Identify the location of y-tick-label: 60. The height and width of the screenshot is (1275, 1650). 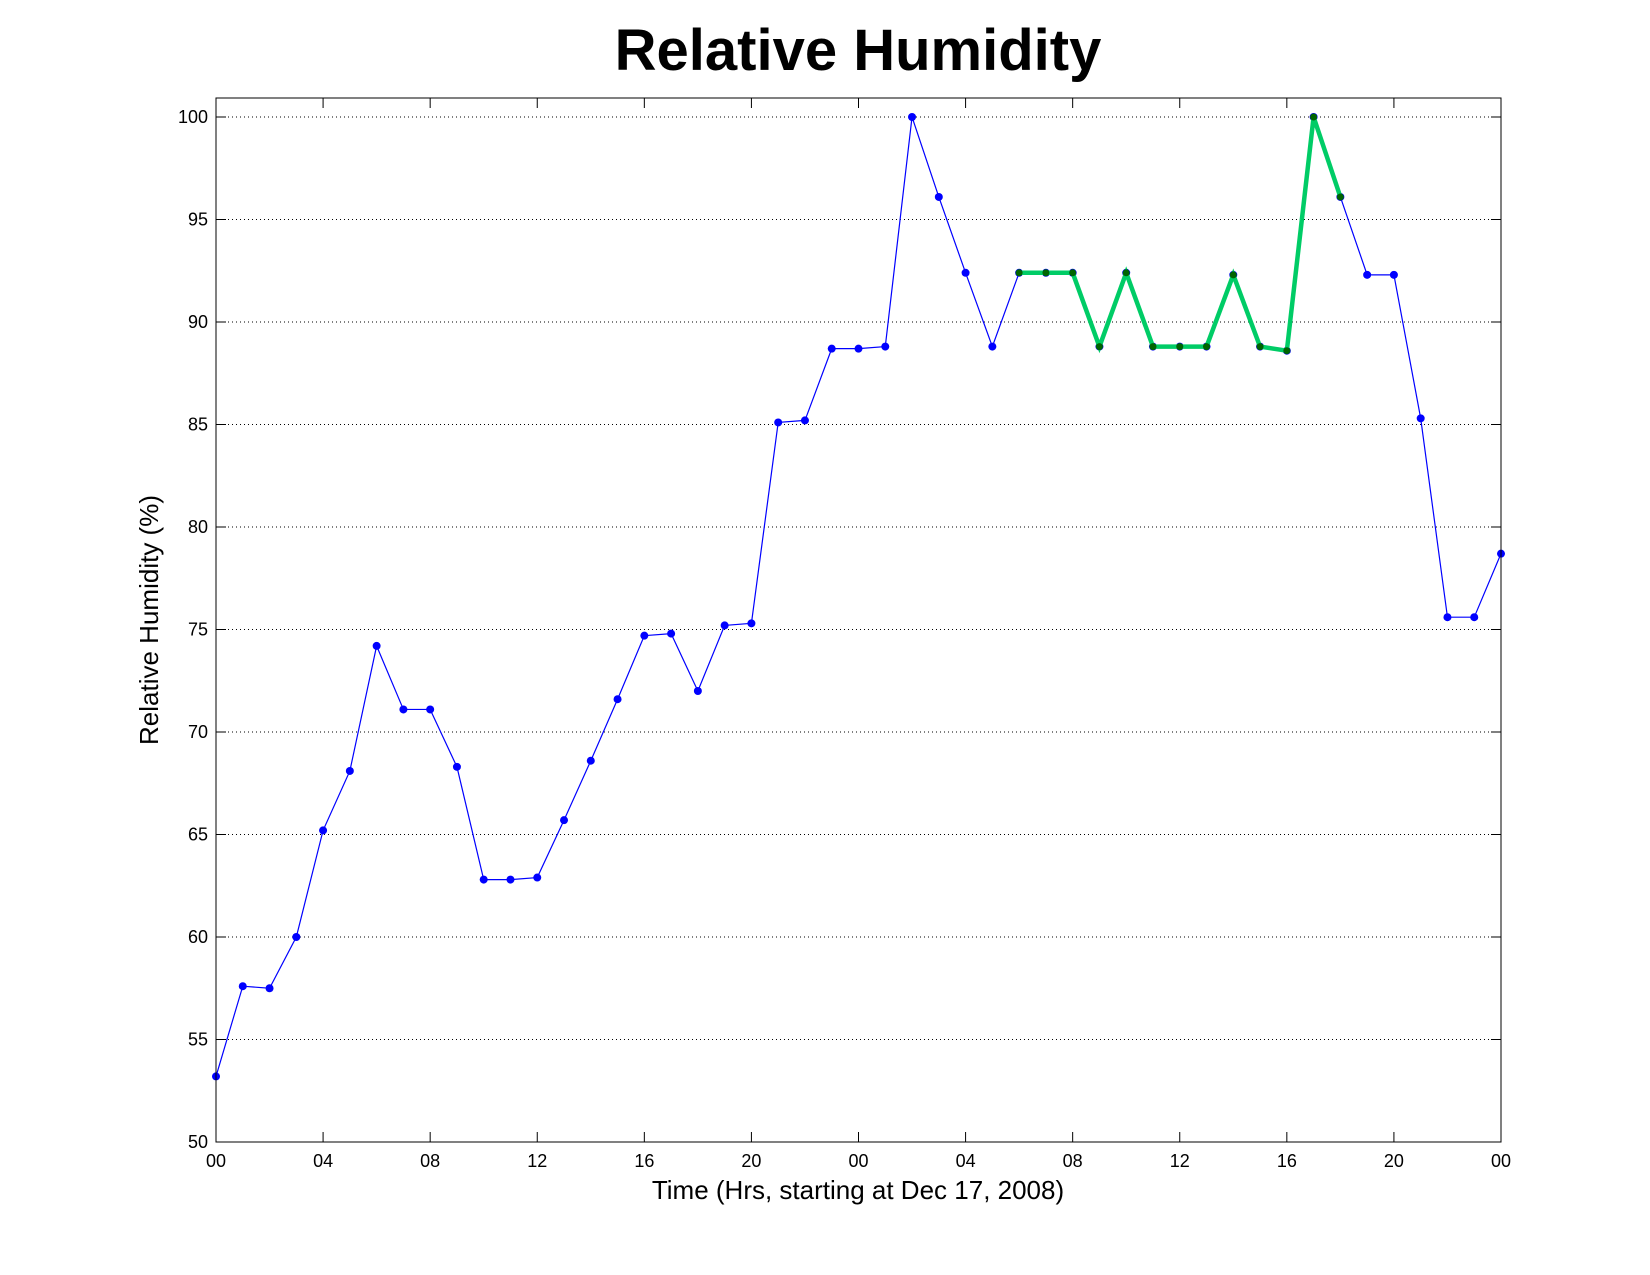
(198, 937).